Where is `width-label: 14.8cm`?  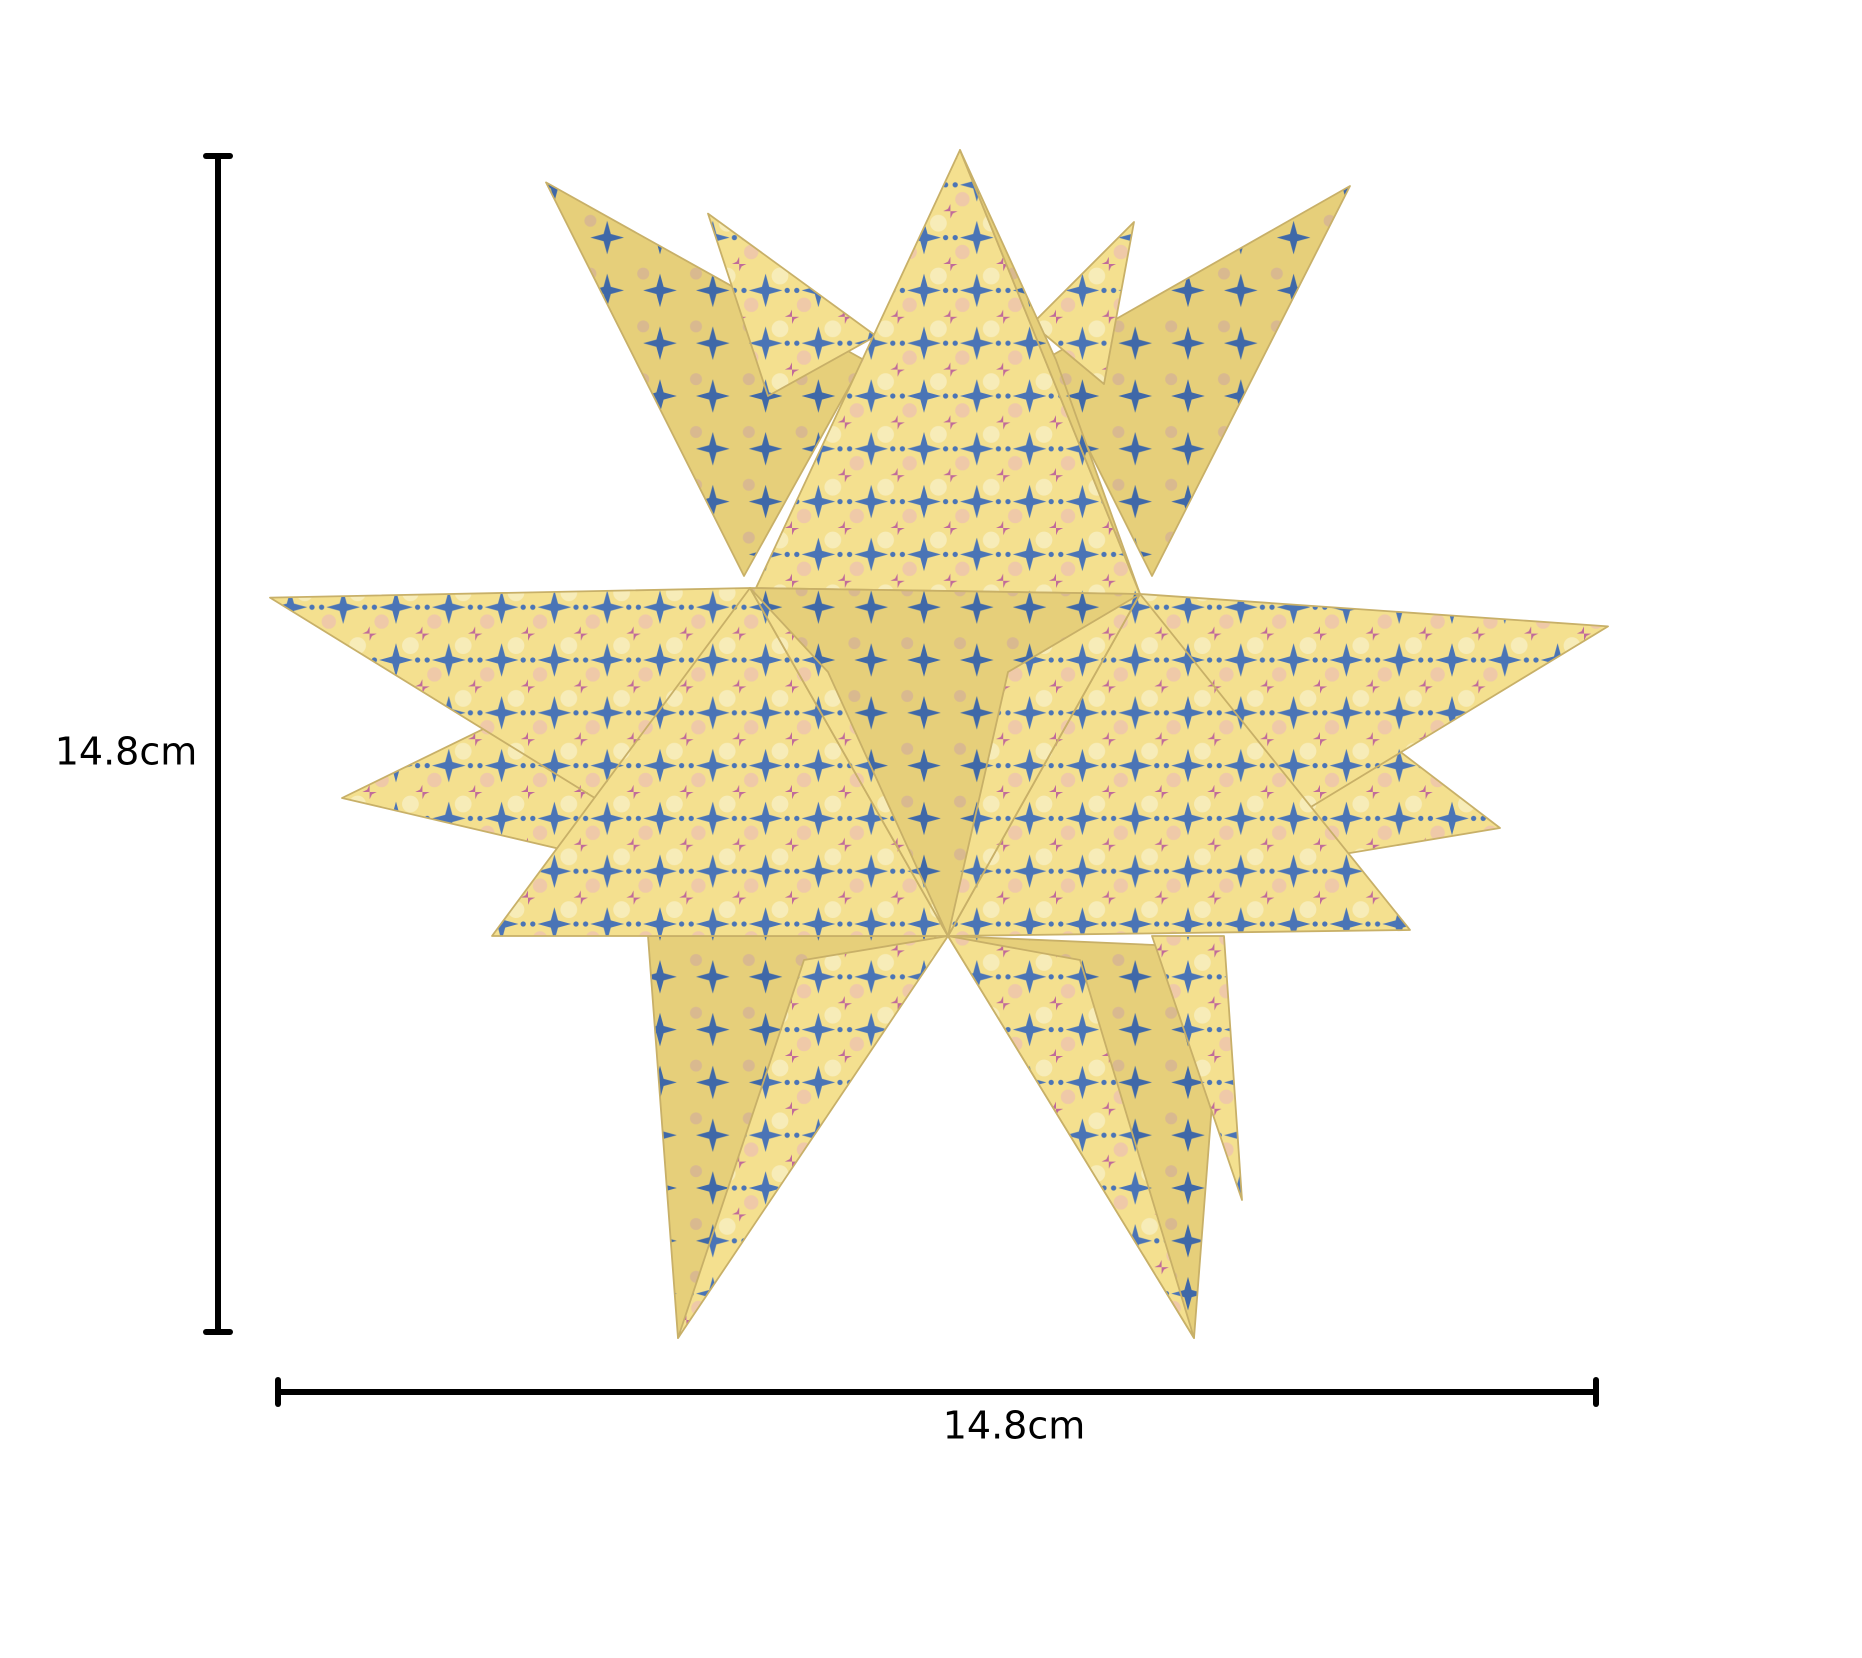 width-label: 14.8cm is located at coordinates (1014, 1426).